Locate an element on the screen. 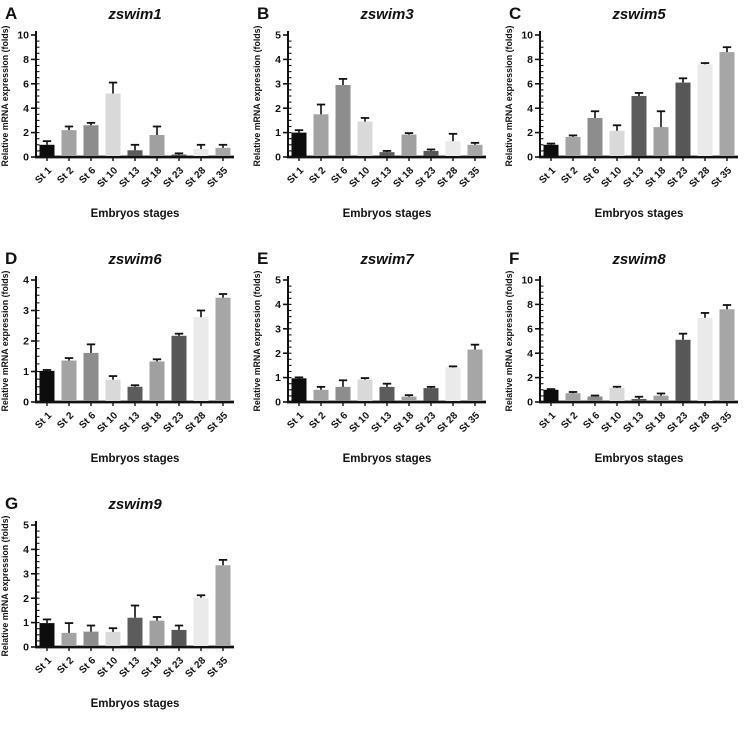 The width and height of the screenshot is (756, 736). y-tick-label: 3 is located at coordinates (278, 329).